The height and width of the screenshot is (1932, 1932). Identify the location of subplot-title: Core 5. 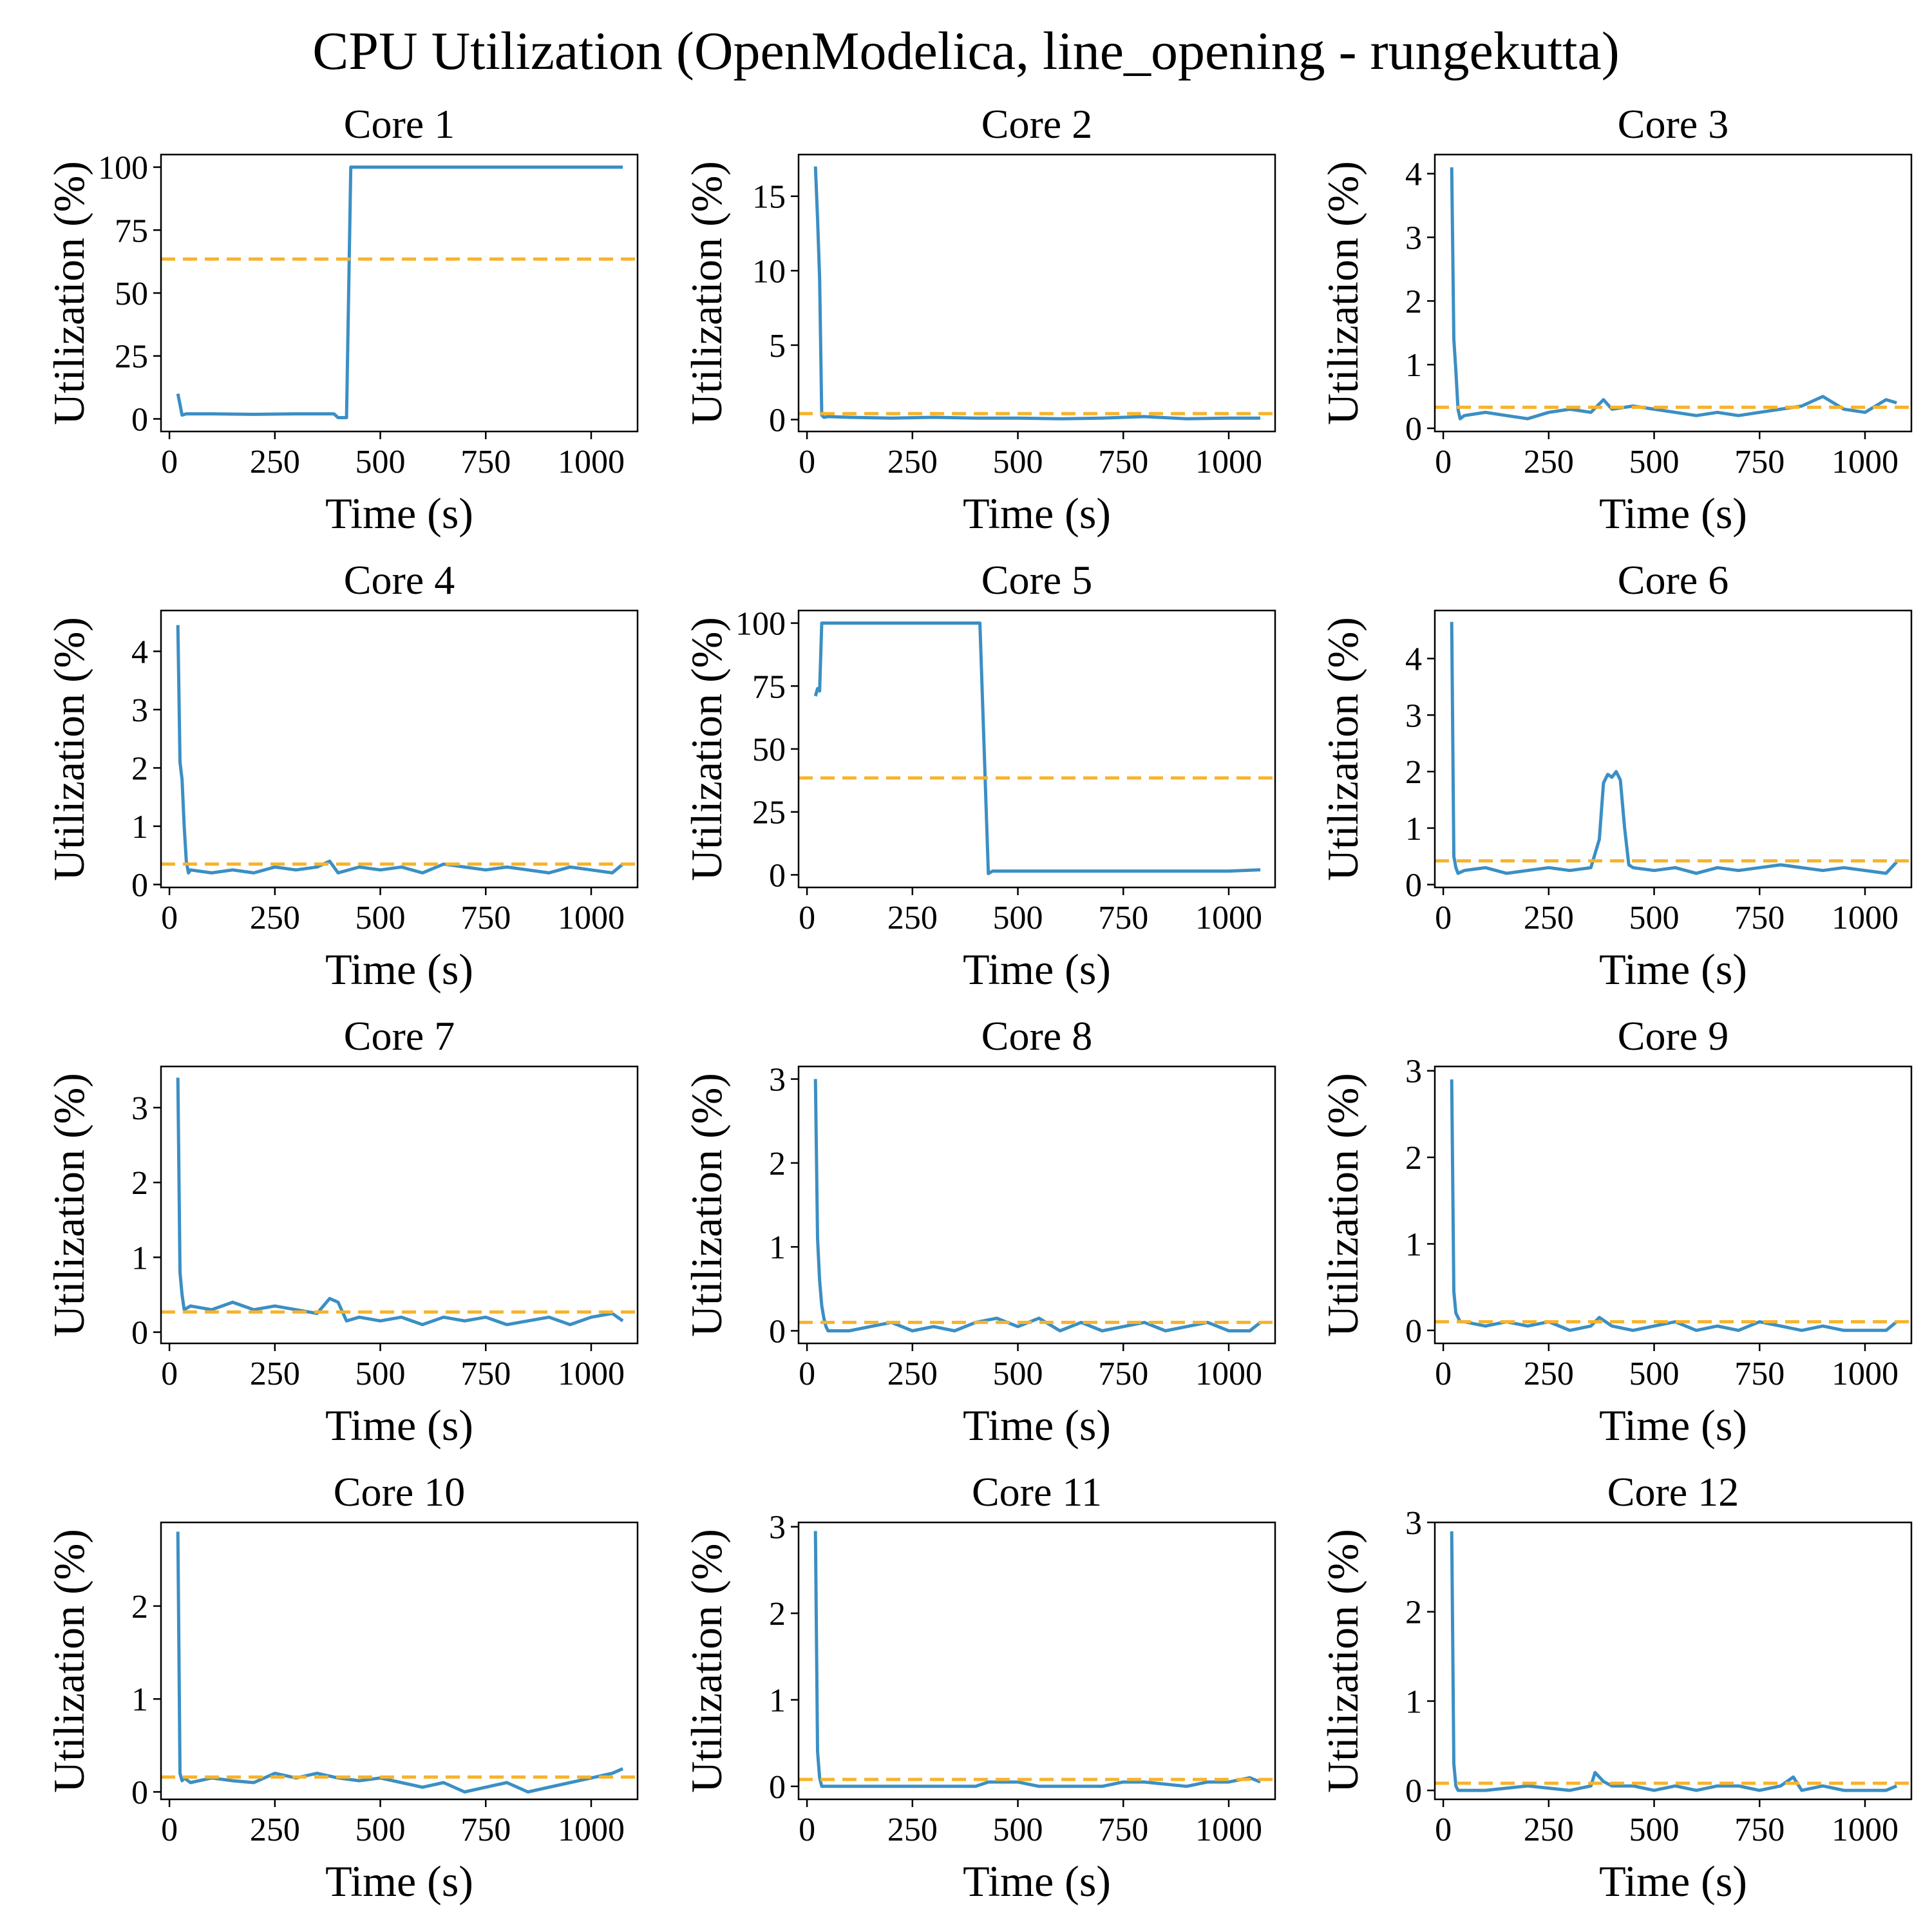
(1036, 580).